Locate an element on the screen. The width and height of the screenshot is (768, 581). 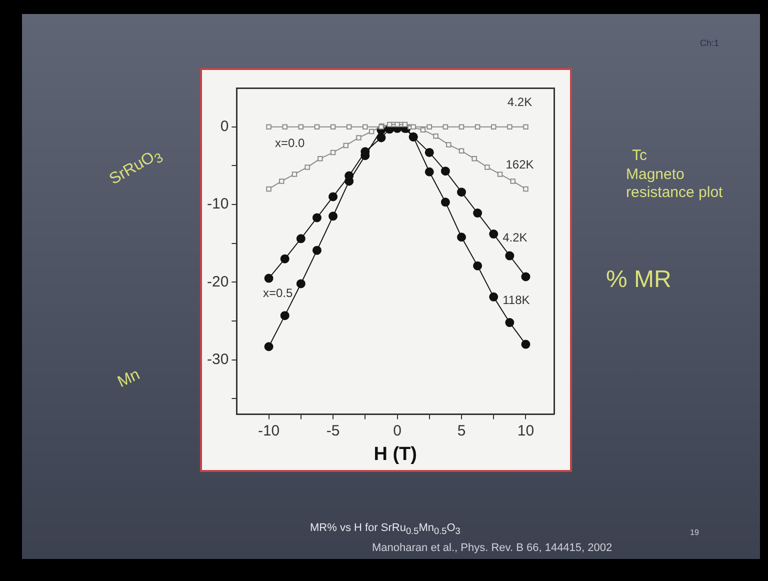
series-label: 118K is located at coordinates (516, 300).